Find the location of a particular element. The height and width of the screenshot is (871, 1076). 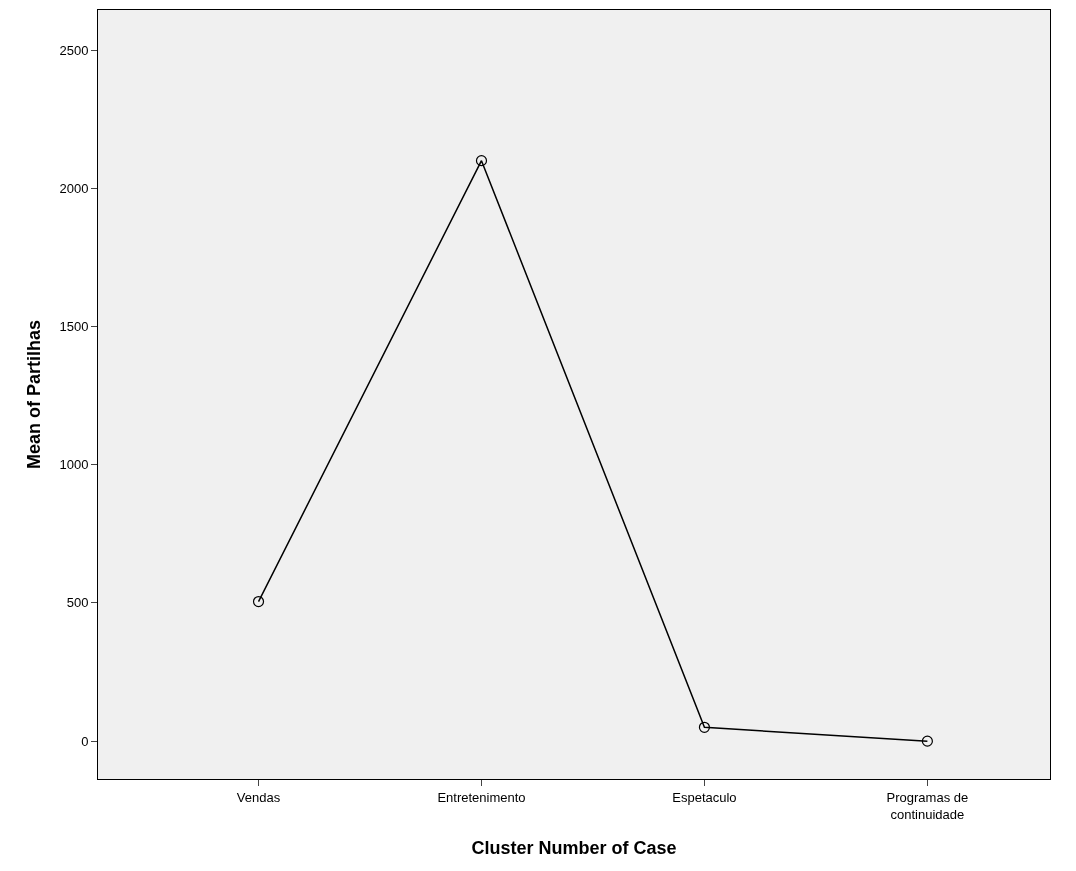

x-tick-label: Espetaculo is located at coordinates (704, 797).